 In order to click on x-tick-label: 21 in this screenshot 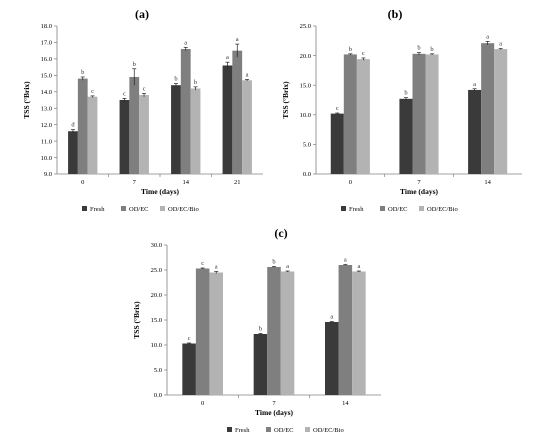, I will do `click(237, 182)`.